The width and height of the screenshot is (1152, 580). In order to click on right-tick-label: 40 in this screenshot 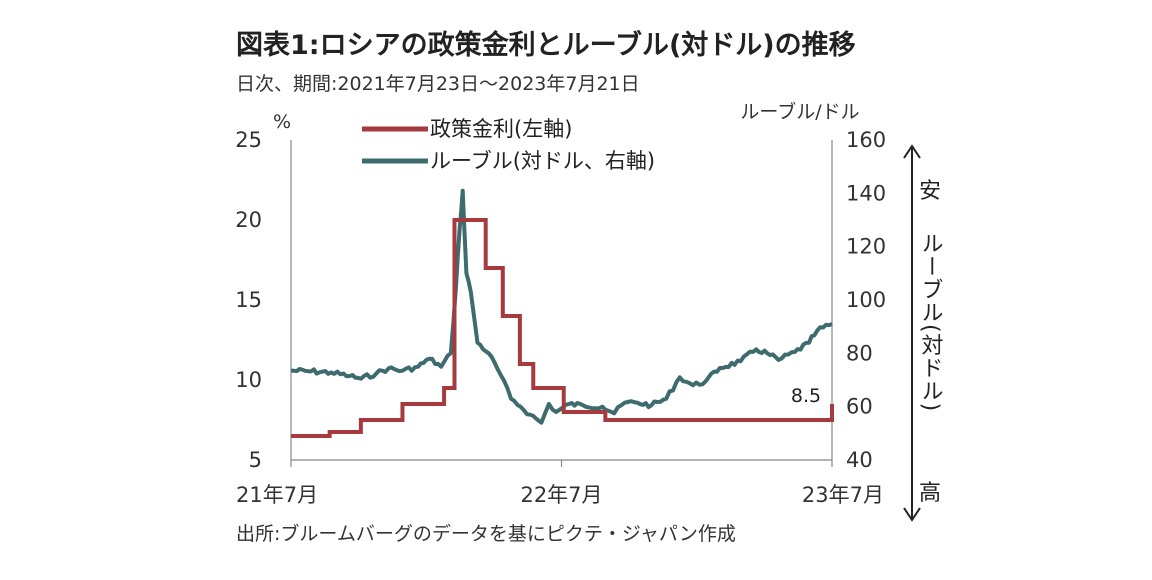, I will do `click(859, 460)`.